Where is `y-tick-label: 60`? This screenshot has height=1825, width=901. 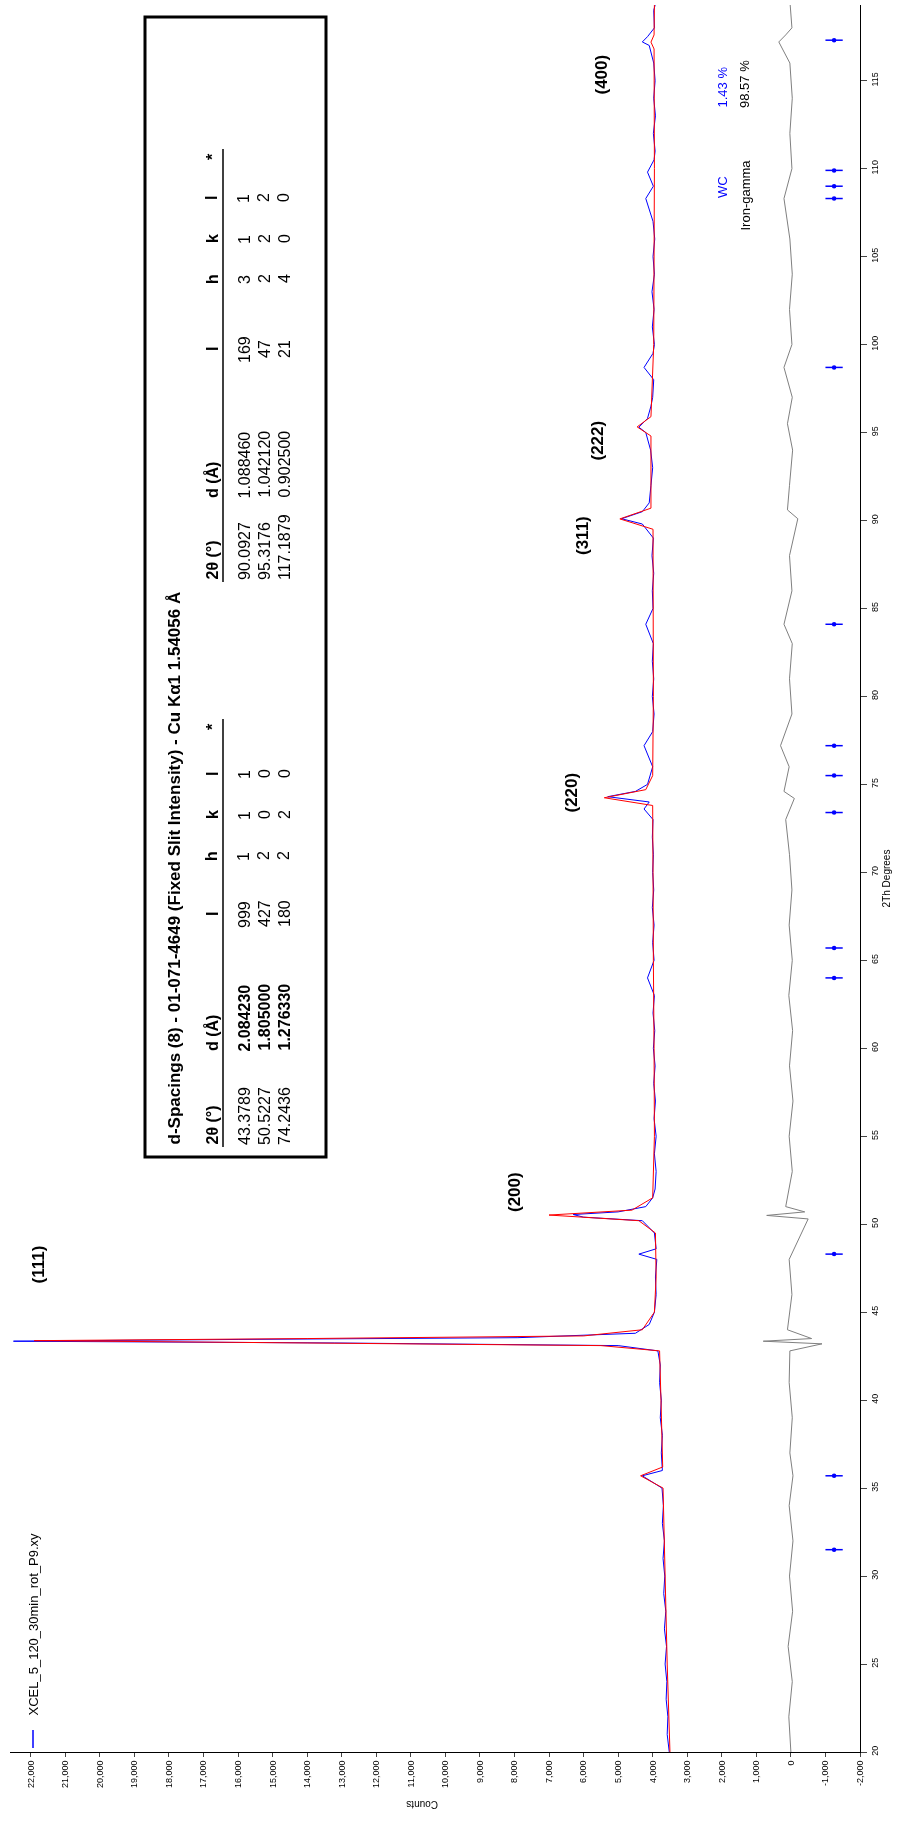 y-tick-label: 60 is located at coordinates (874, 1046).